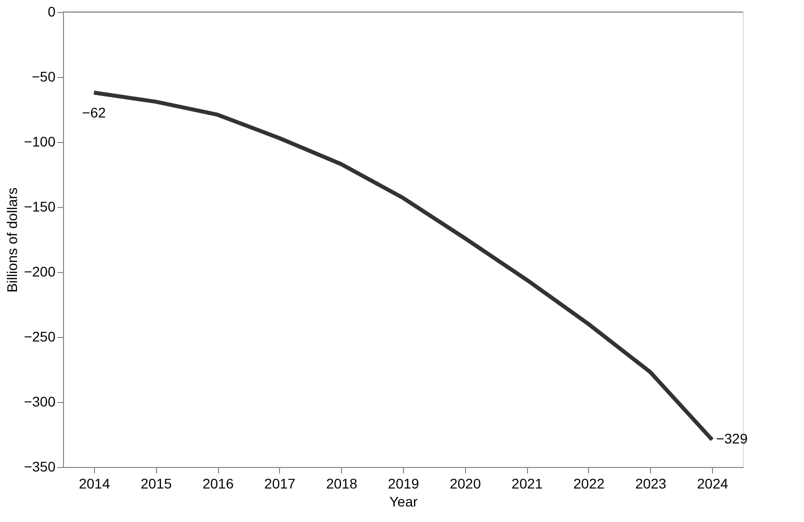 This screenshot has width=804, height=522. What do you see at coordinates (404, 484) in the screenshot?
I see `x-tick-label: 2019` at bounding box center [404, 484].